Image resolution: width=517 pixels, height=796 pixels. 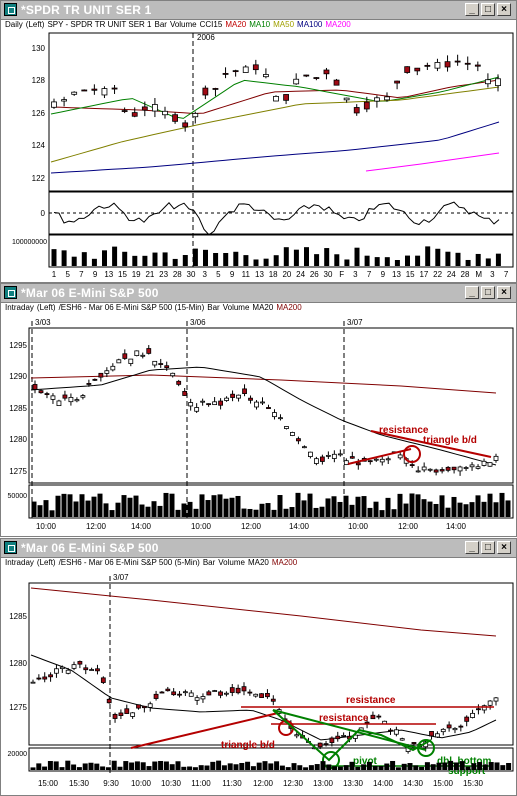 What do you see at coordinates (371, 700) in the screenshot?
I see `annotation-resistance-upper: resistance` at bounding box center [371, 700].